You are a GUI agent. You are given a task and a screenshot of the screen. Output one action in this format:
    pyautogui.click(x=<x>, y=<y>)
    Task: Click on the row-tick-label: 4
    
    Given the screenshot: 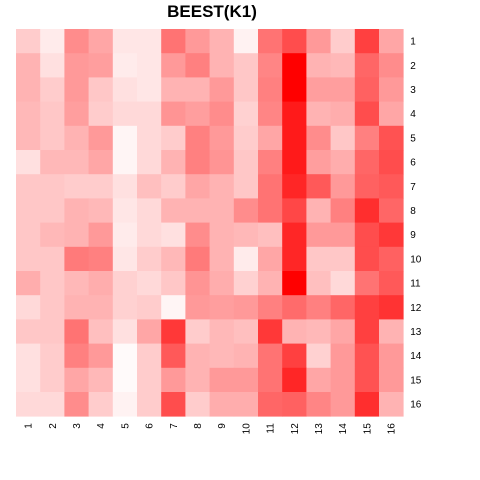 What is the action you would take?
    pyautogui.click(x=413, y=114)
    